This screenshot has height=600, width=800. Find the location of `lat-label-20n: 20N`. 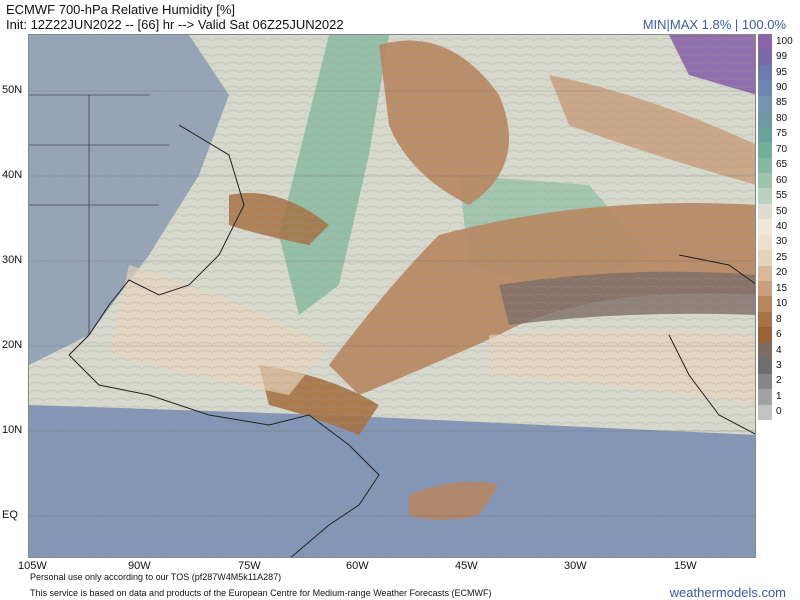

lat-label-20n: 20N is located at coordinates (12, 345).